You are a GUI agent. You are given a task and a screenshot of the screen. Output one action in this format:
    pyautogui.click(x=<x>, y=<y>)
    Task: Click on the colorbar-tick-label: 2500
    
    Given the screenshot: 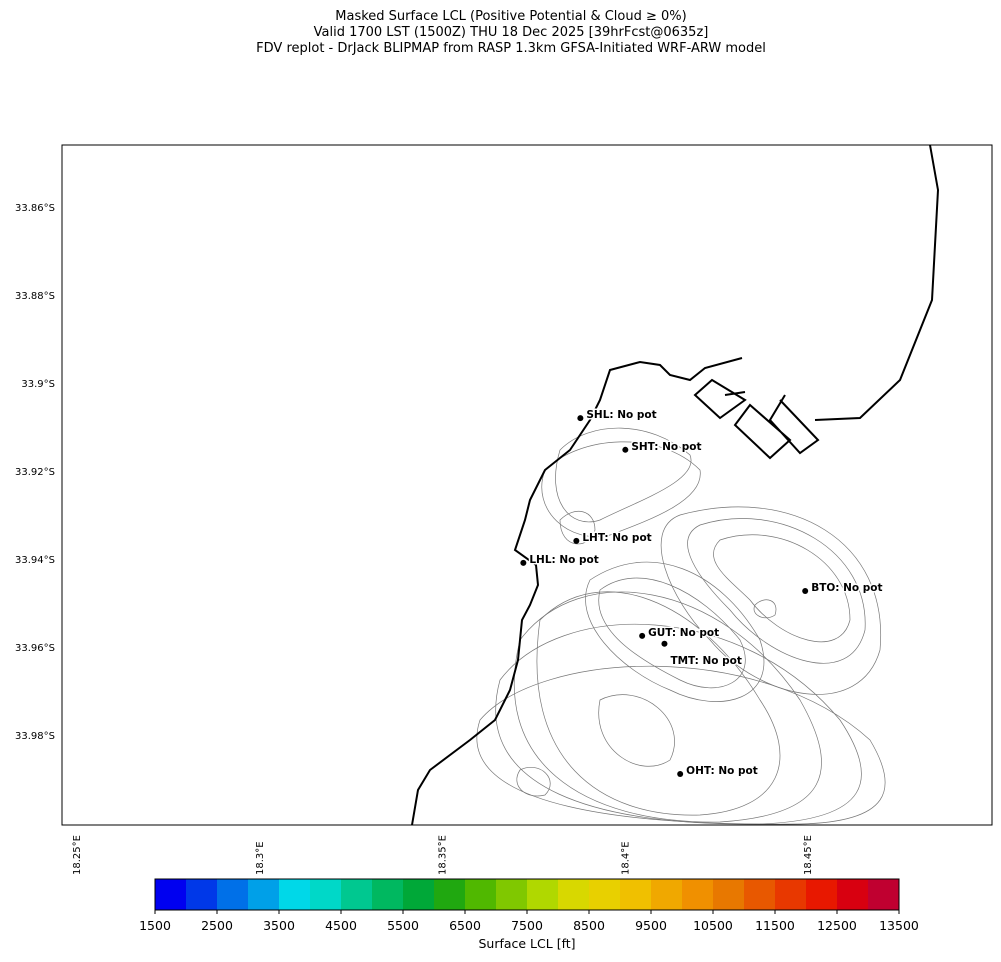 What is the action you would take?
    pyautogui.click(x=217, y=925)
    